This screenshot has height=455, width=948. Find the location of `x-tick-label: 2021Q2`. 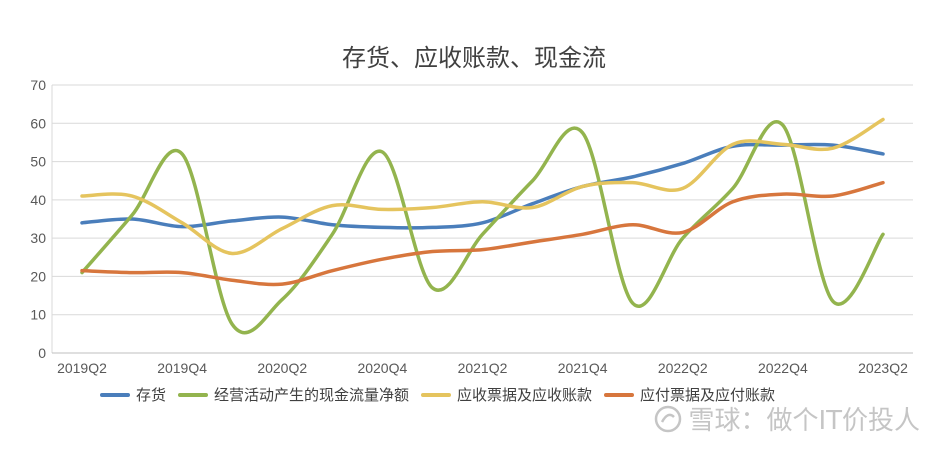

x-tick-label: 2021Q2 is located at coordinates (483, 368).